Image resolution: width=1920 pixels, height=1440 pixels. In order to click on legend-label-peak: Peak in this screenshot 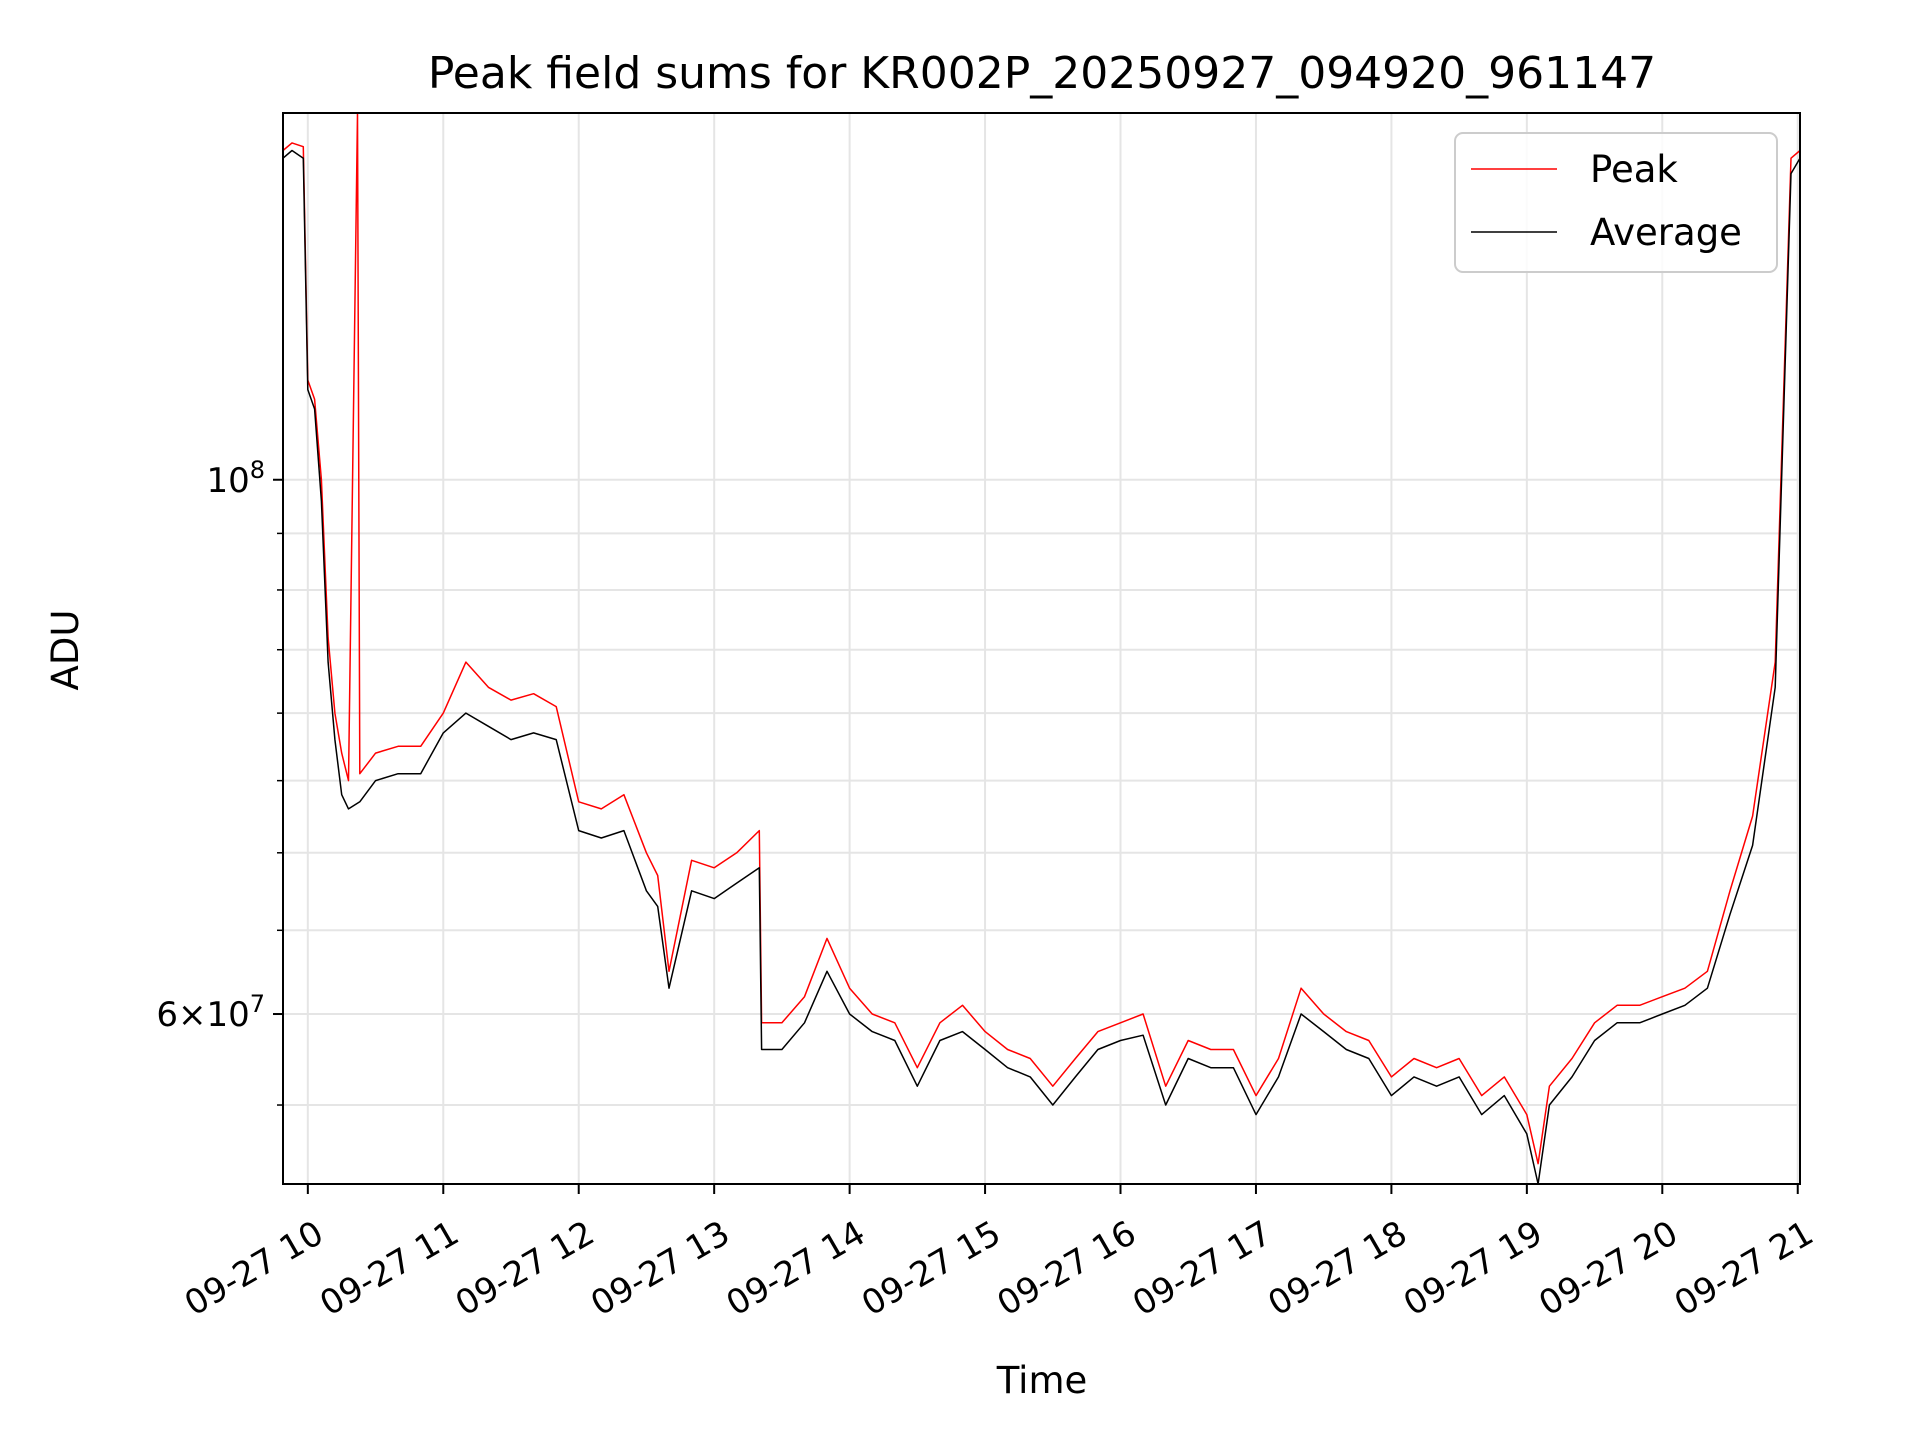, I will do `click(1634, 169)`.